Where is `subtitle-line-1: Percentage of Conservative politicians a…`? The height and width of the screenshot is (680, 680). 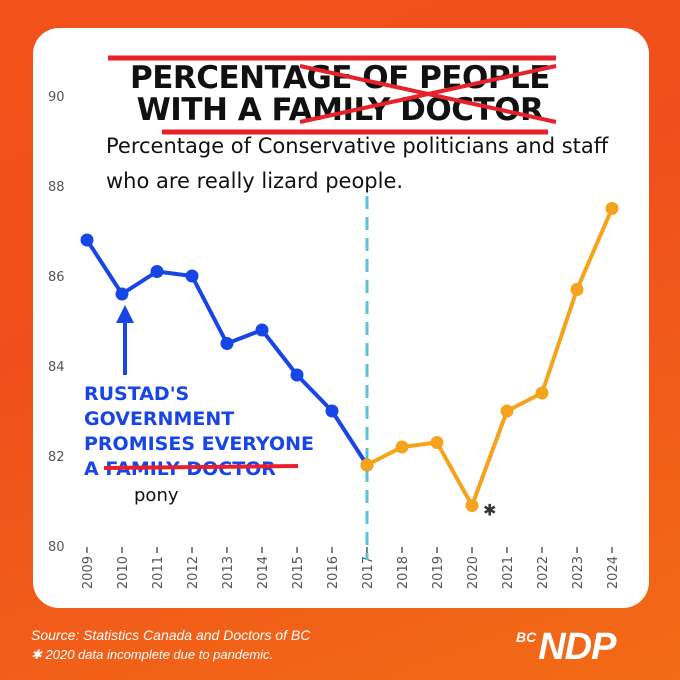
subtitle-line-1: Percentage of Conservative politicians a… is located at coordinates (357, 146).